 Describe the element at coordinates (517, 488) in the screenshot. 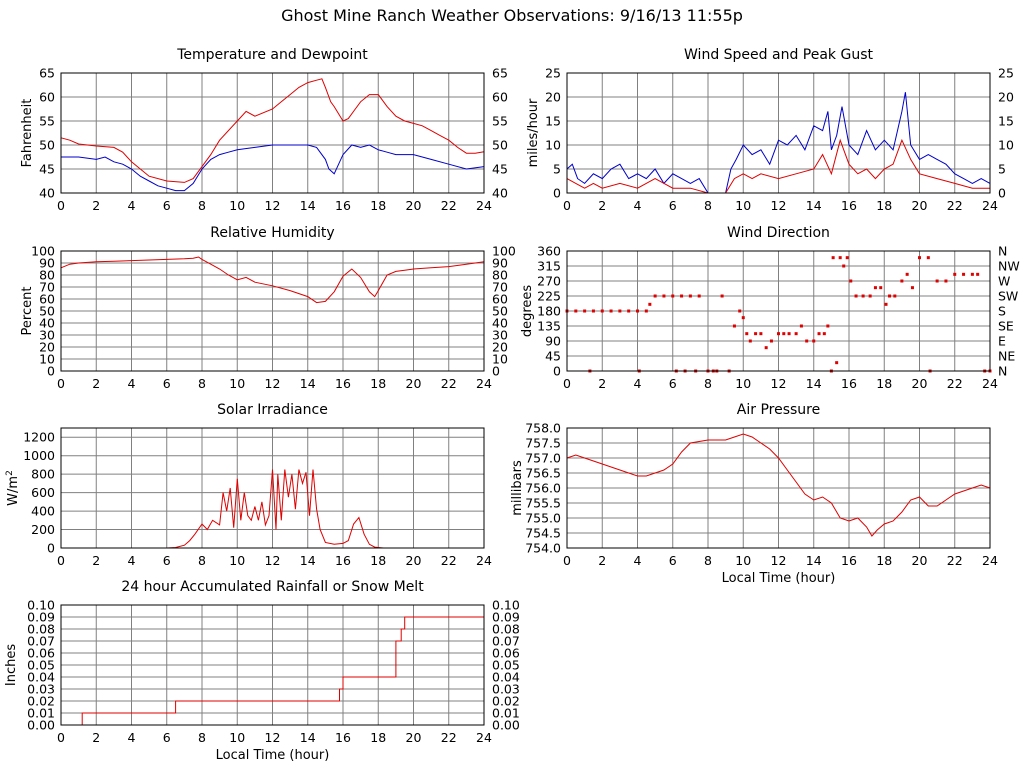

I see `pressure-ylabel: millibars` at that location.